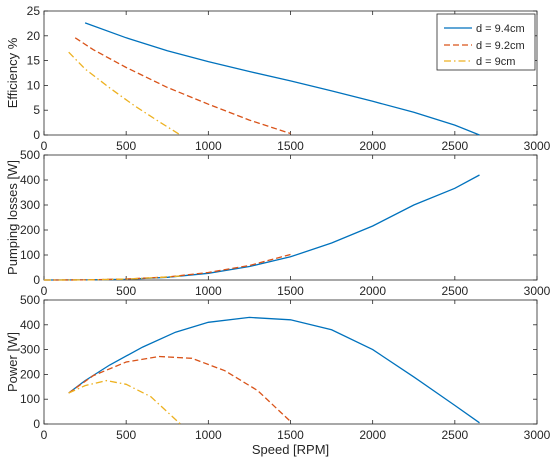 The width and height of the screenshot is (550, 461). What do you see at coordinates (500, 46) in the screenshot?
I see `legend-label-d92: d = 9.2cm` at bounding box center [500, 46].